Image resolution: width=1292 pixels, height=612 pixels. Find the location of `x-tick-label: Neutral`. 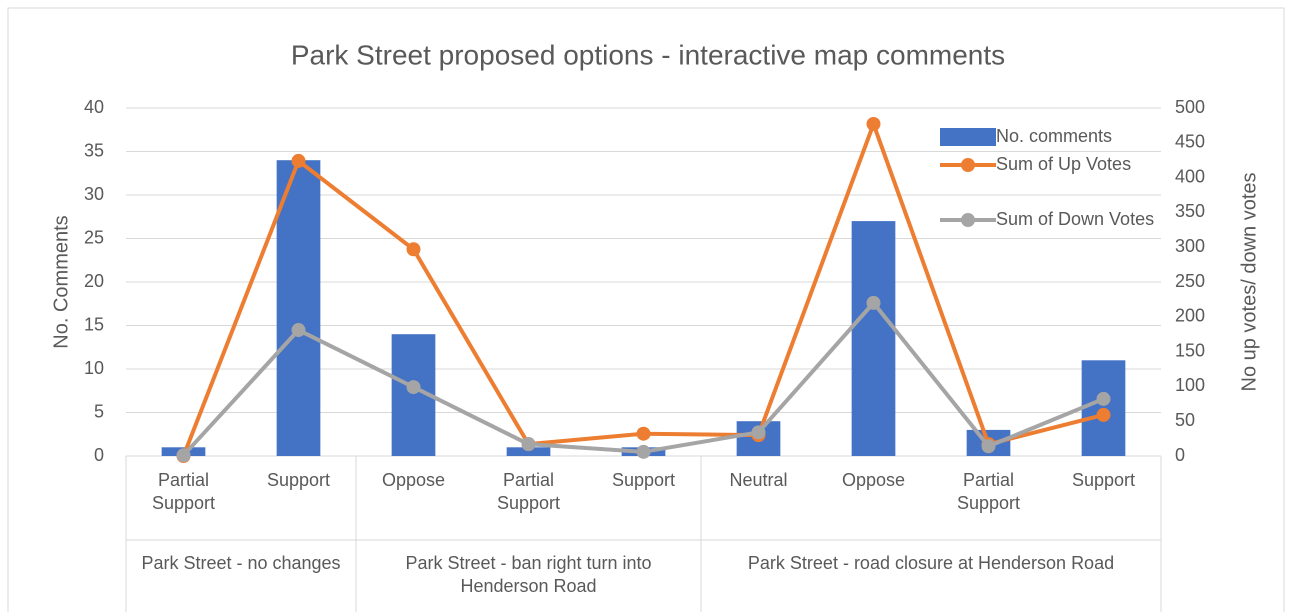

x-tick-label: Neutral is located at coordinates (758, 480).